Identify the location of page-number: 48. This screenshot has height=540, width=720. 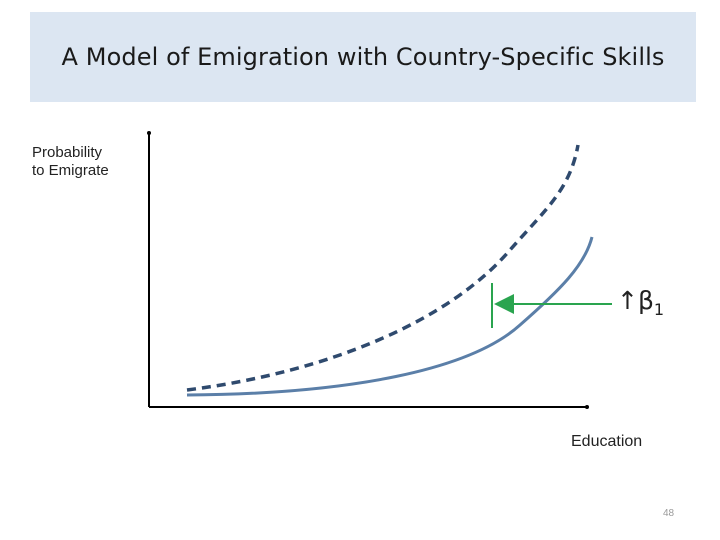
(669, 513).